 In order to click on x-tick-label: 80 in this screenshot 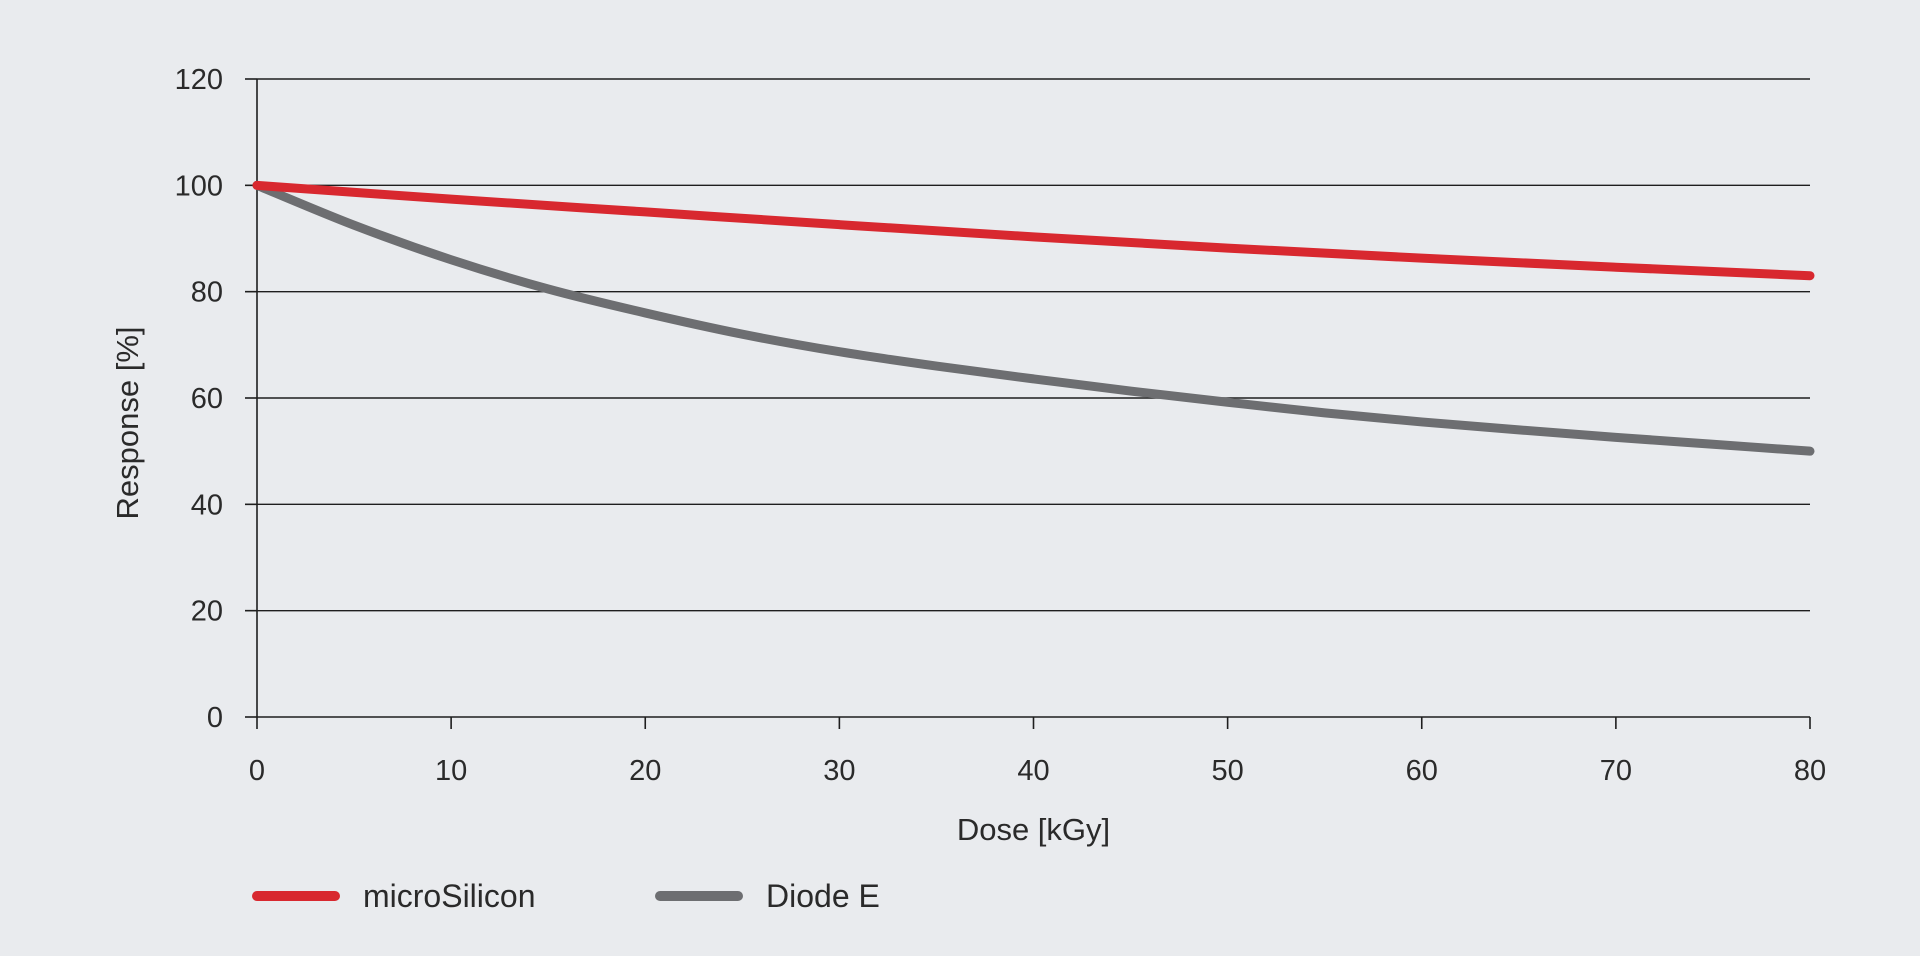, I will do `click(1810, 771)`.